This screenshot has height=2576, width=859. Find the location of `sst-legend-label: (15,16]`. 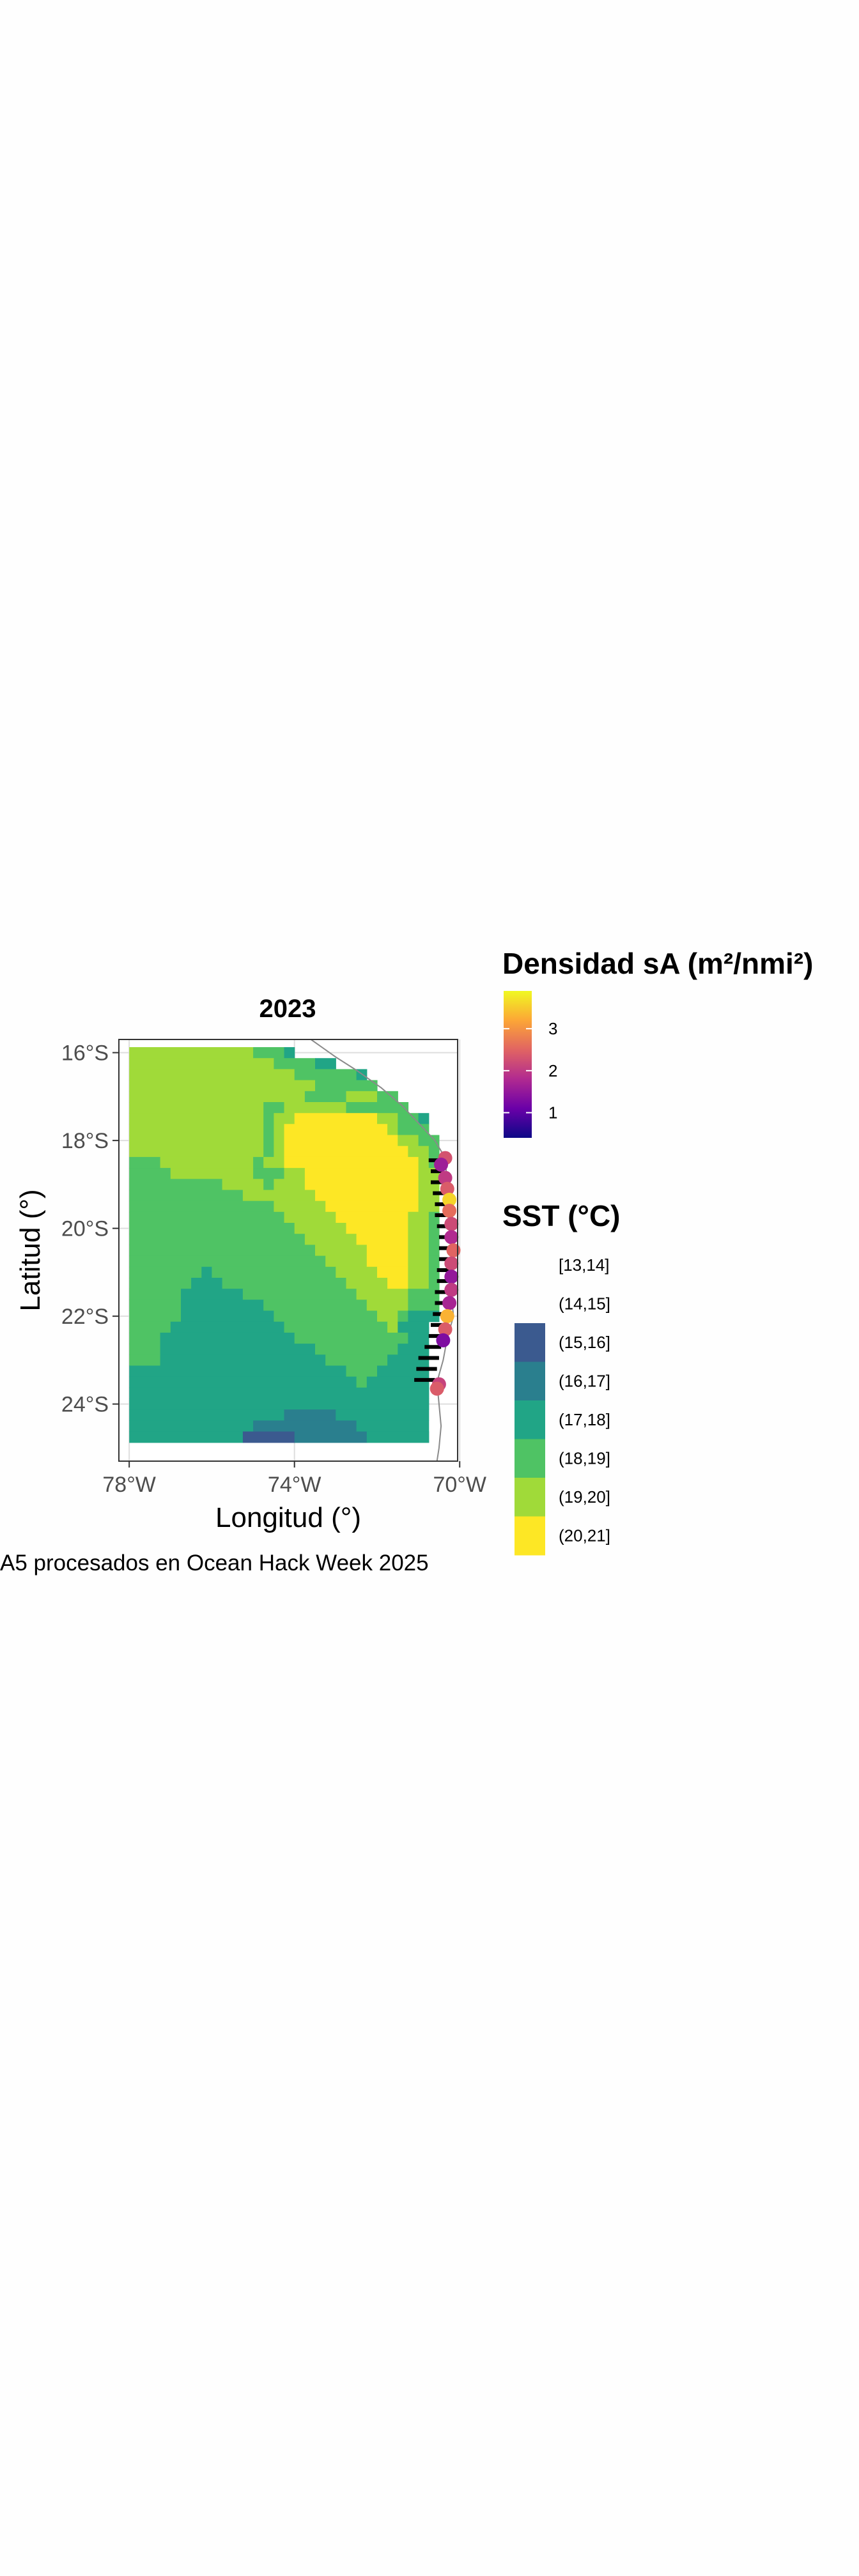

sst-legend-label: (15,16] is located at coordinates (585, 1342).